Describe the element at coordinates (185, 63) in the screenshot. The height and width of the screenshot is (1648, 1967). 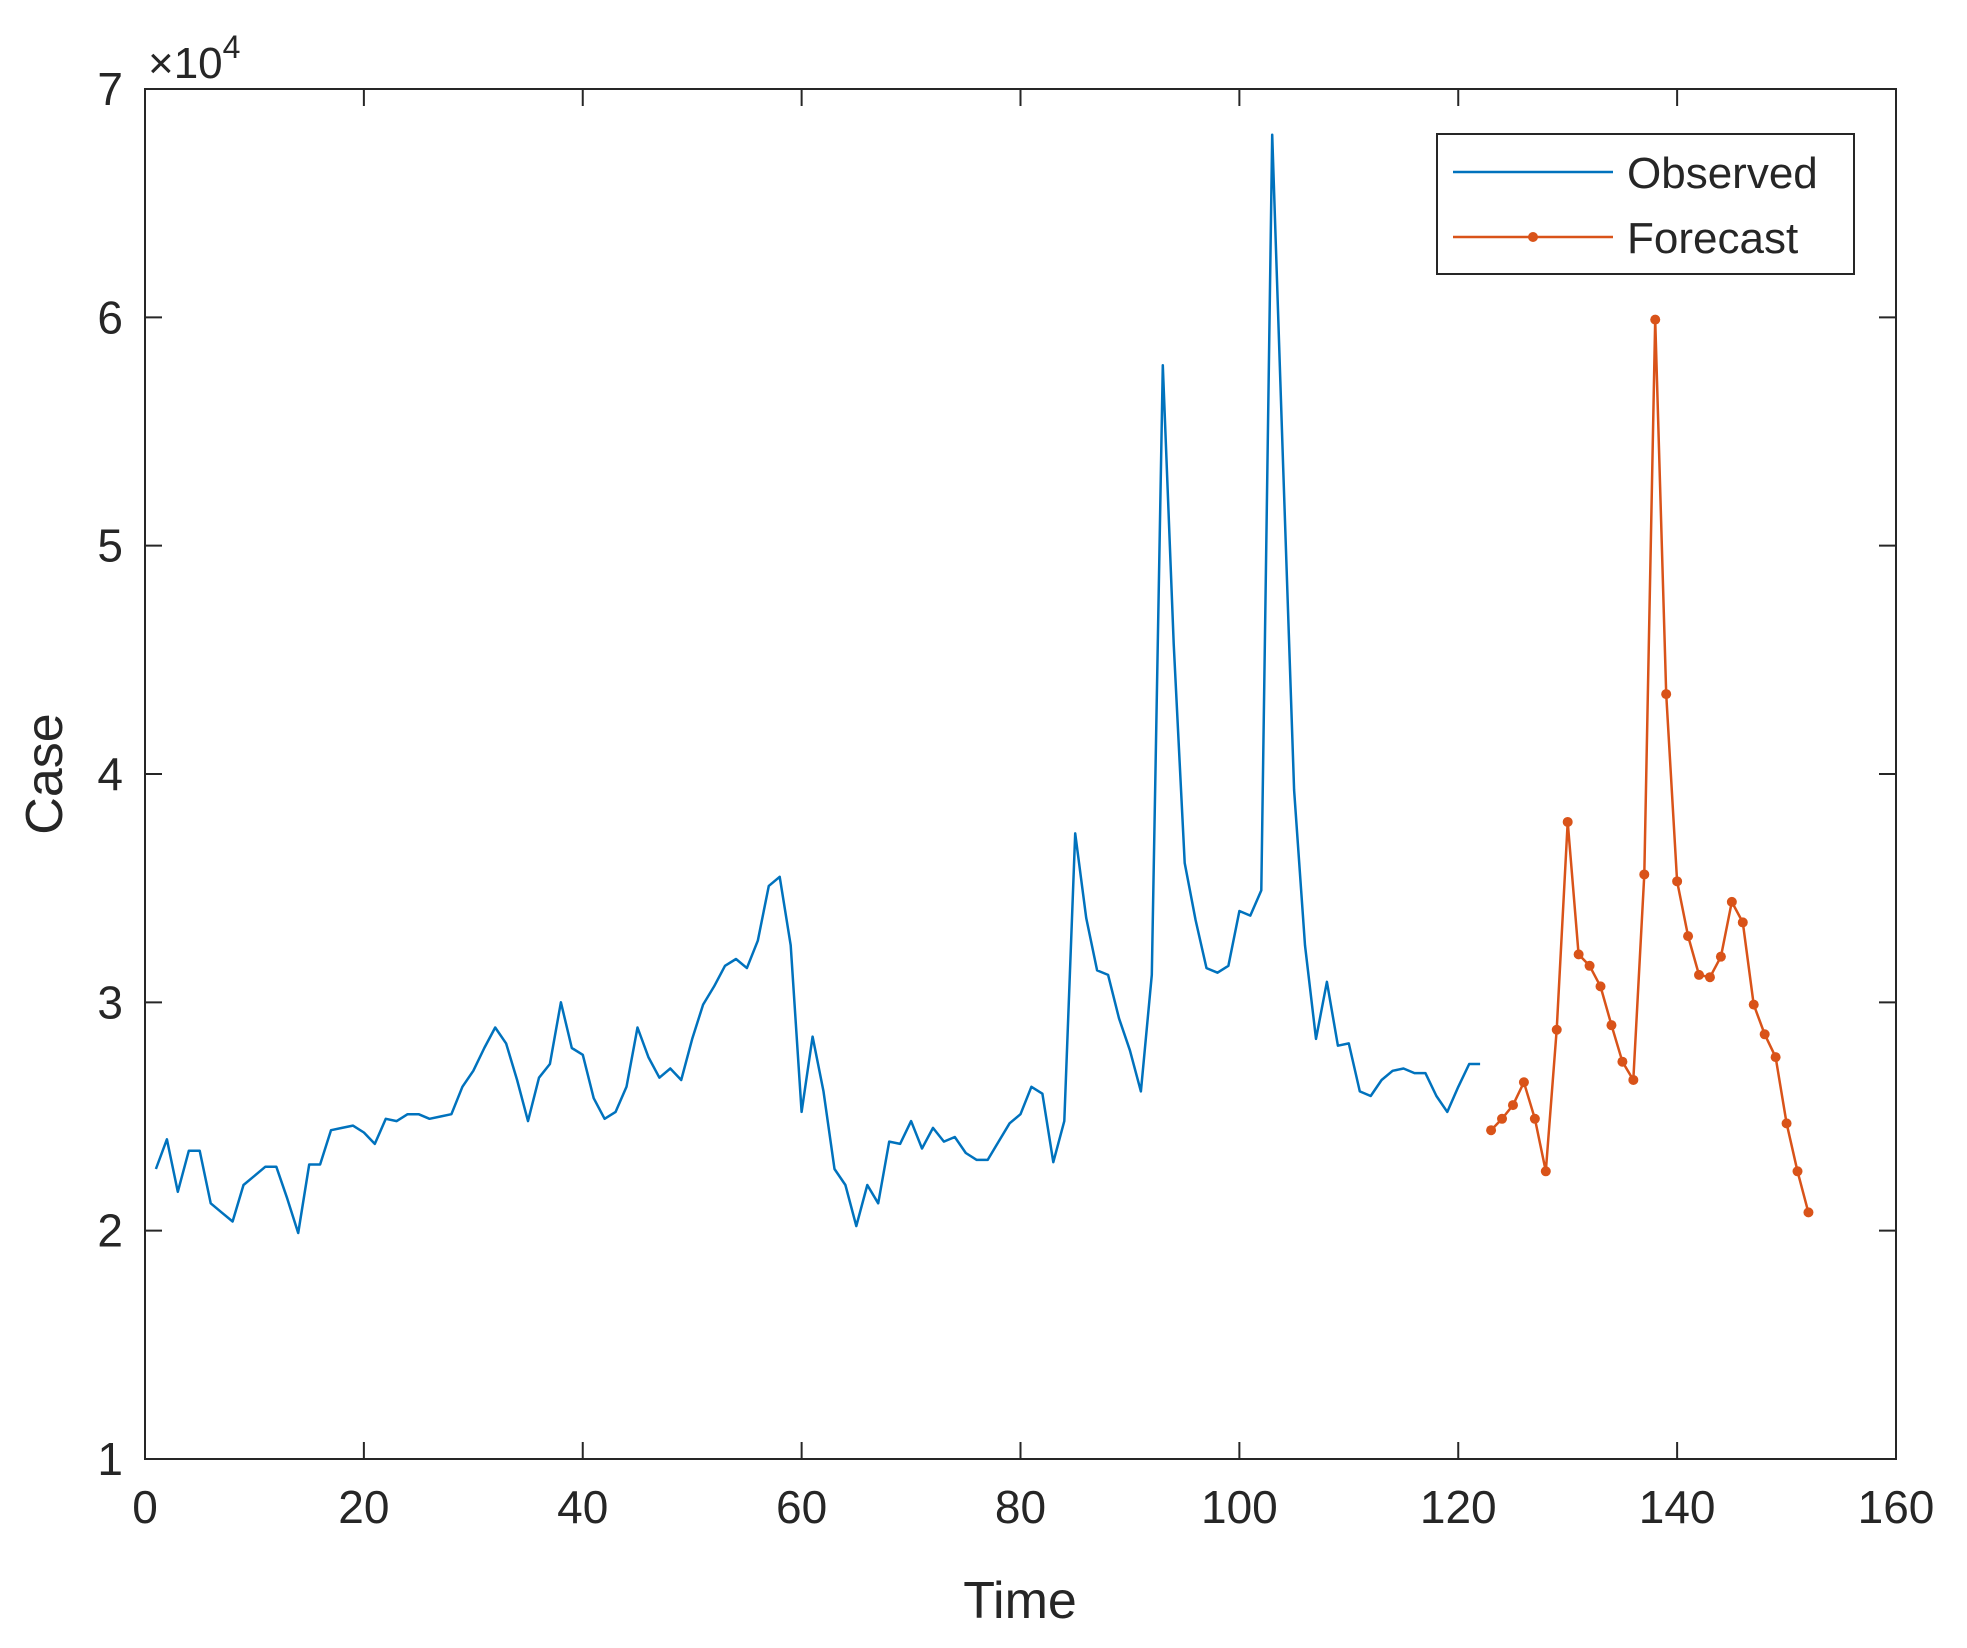
I see `y-exponent-base: ×10` at that location.